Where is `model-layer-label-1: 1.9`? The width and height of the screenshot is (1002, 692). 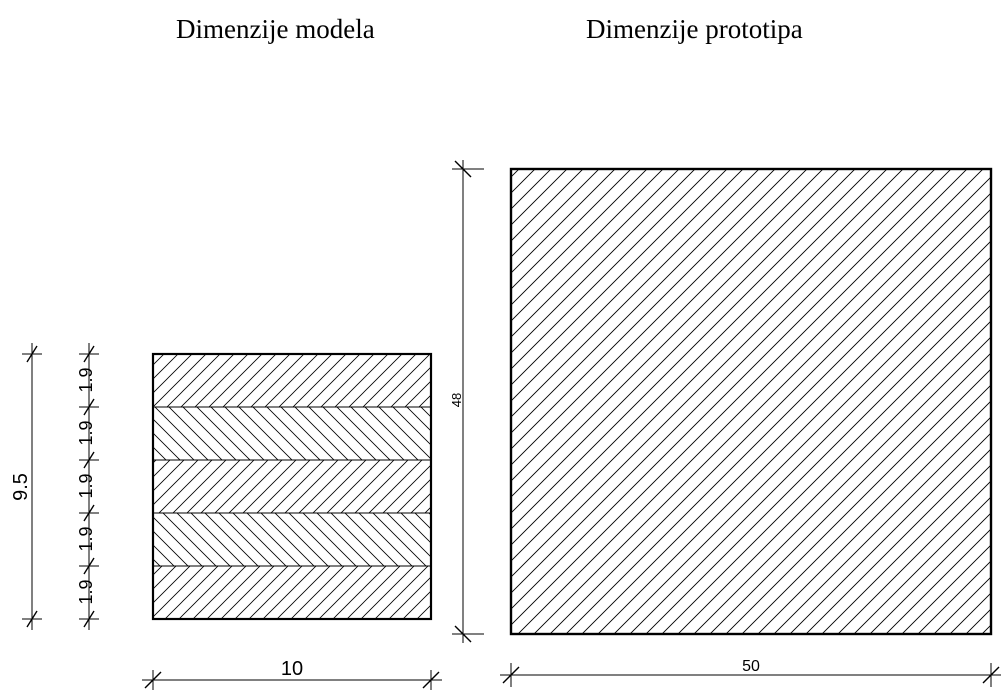 model-layer-label-1: 1.9 is located at coordinates (86, 379).